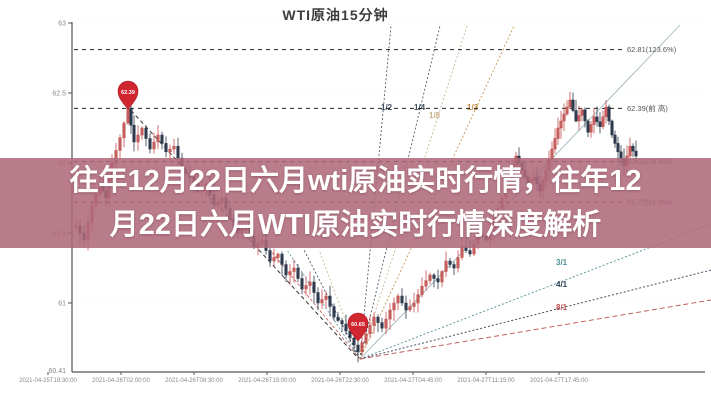 The width and height of the screenshot is (711, 400). Describe the element at coordinates (486, 381) in the screenshot. I see `x-tick-label: 2021-04-27T11:15:00` at that location.